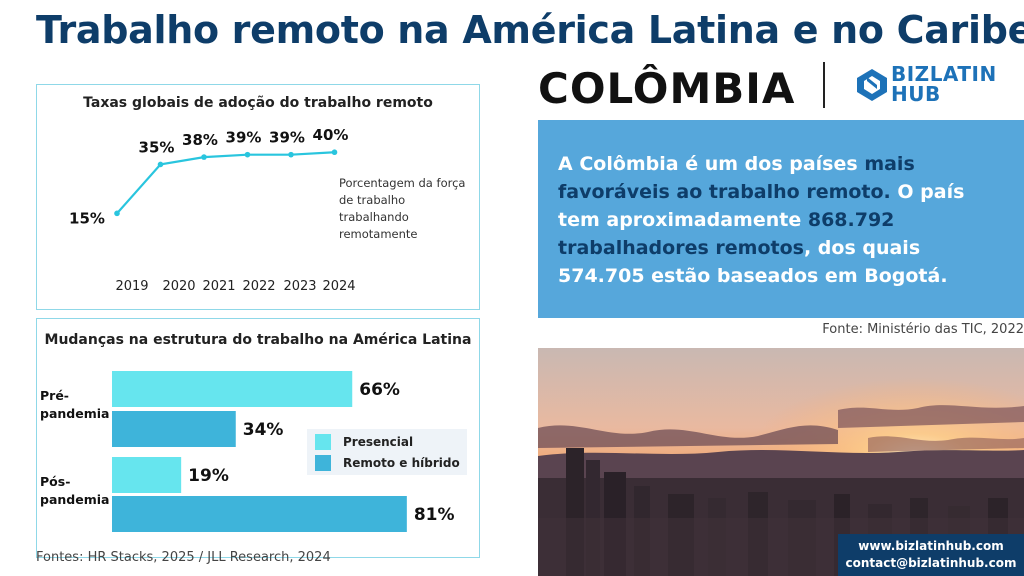 The height and width of the screenshot is (576, 1024). What do you see at coordinates (331, 135) in the screenshot?
I see `line-label-2024: 40%` at bounding box center [331, 135].